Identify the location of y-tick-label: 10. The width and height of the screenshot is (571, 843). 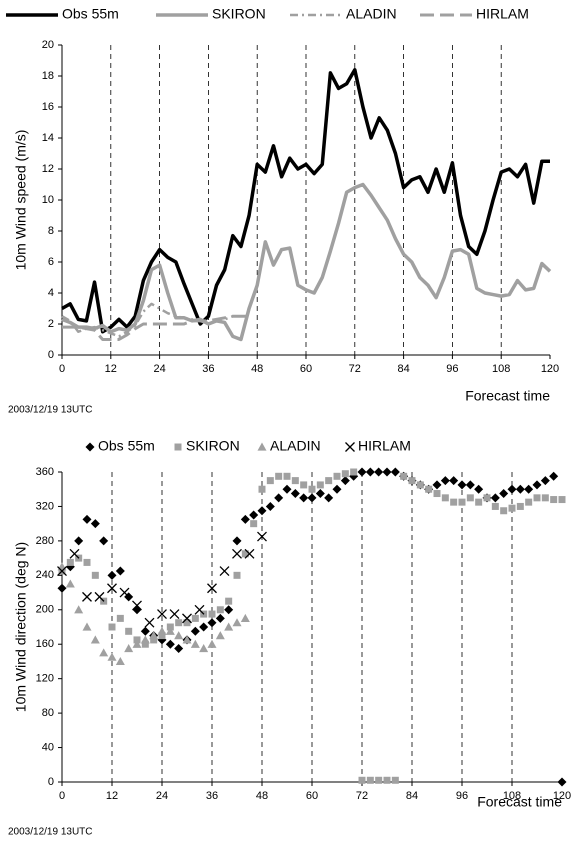
(48, 200).